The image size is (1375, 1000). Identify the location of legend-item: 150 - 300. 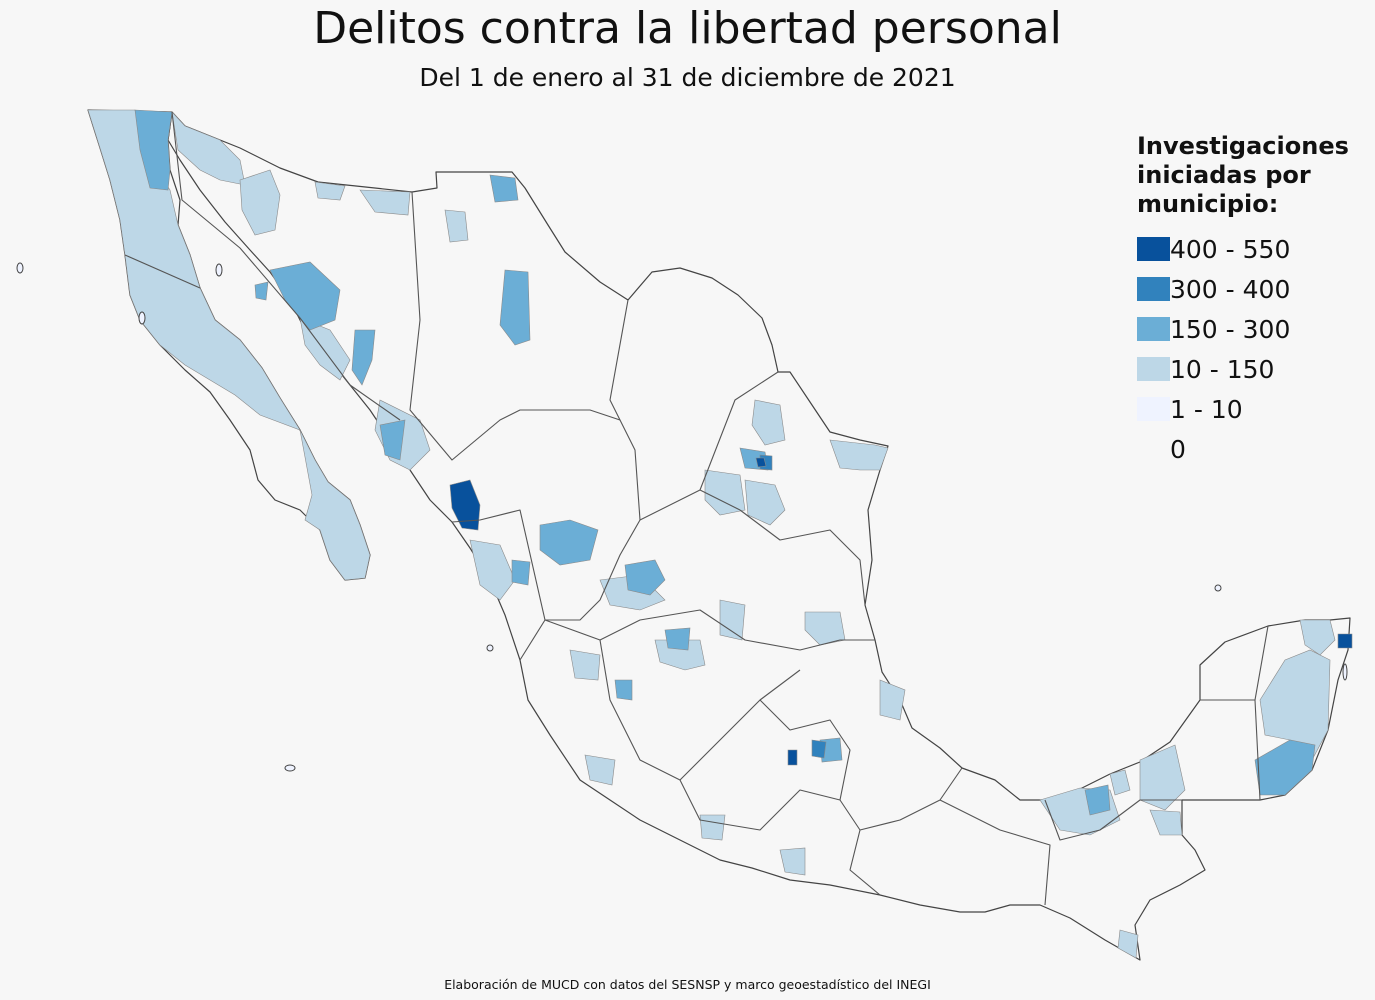
(1252, 329).